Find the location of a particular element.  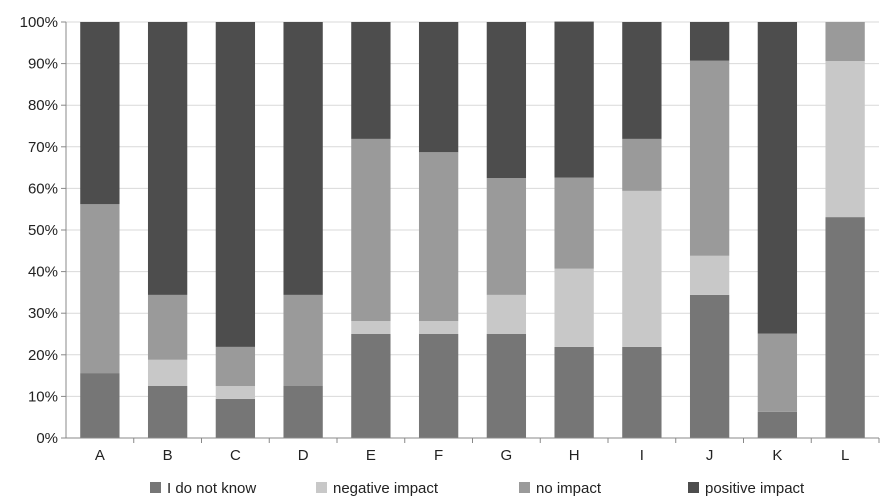

y-tick-label: 100% is located at coordinates (39, 22).